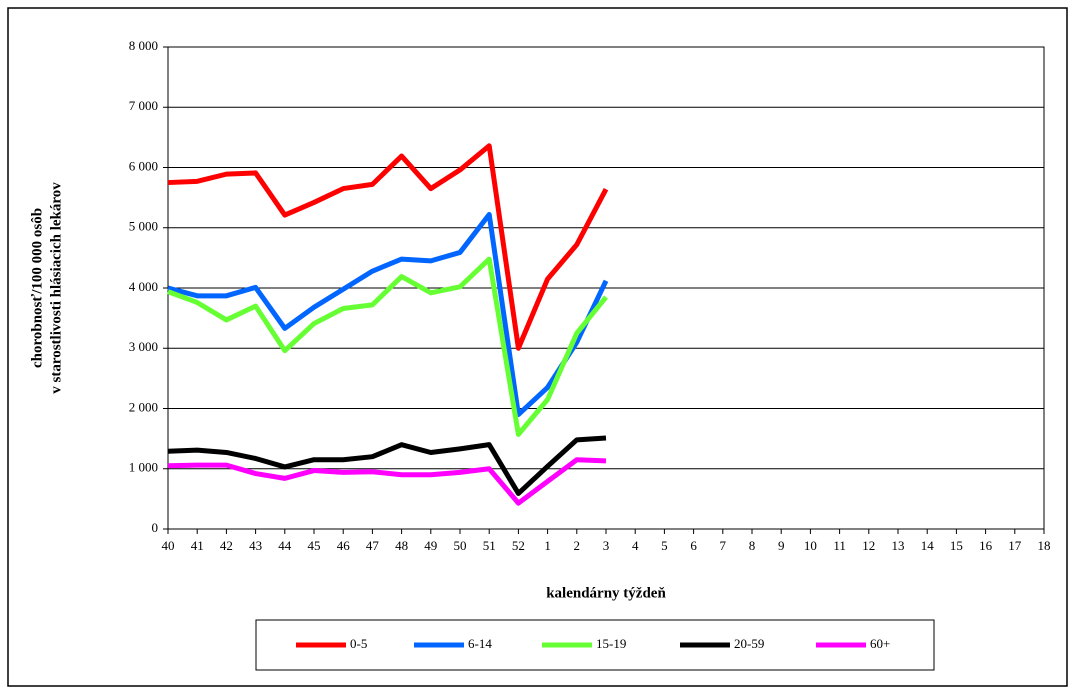 The height and width of the screenshot is (694, 1077). What do you see at coordinates (1015, 545) in the screenshot?
I see `x-tick-label: 17` at bounding box center [1015, 545].